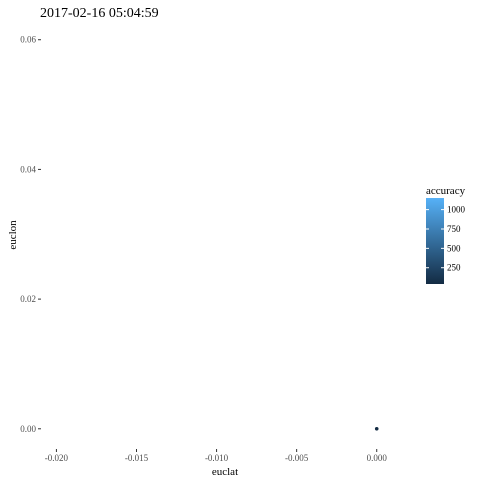  I want to click on chart-title: 2017-02-16 05:04:59, so click(99, 13).